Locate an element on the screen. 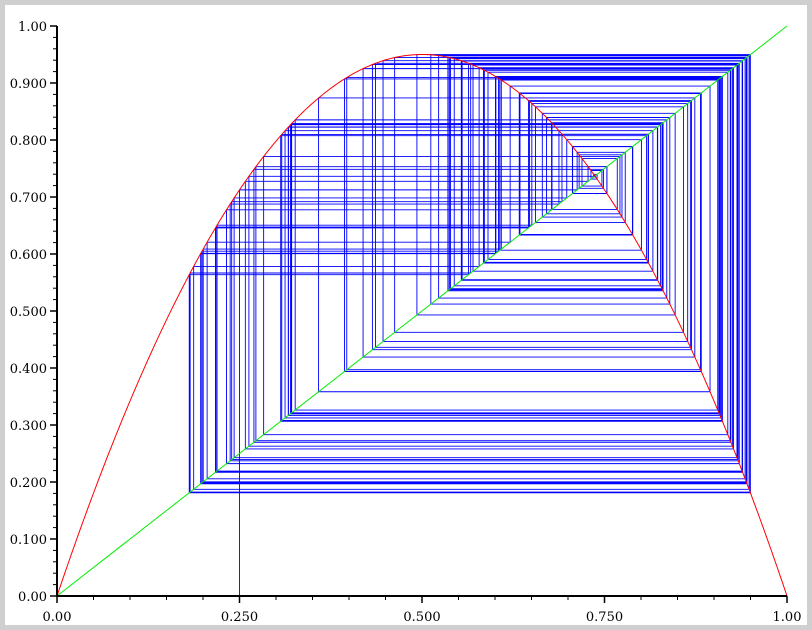 Image resolution: width=812 pixels, height=630 pixels. y-tick-label: 0.600 is located at coordinates (28, 255).